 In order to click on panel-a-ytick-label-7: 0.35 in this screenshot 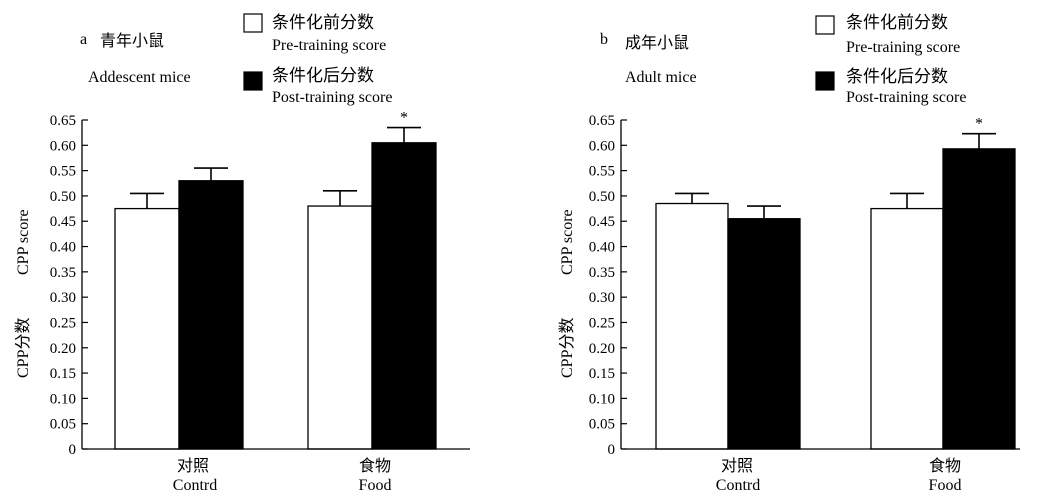, I will do `click(63, 273)`.